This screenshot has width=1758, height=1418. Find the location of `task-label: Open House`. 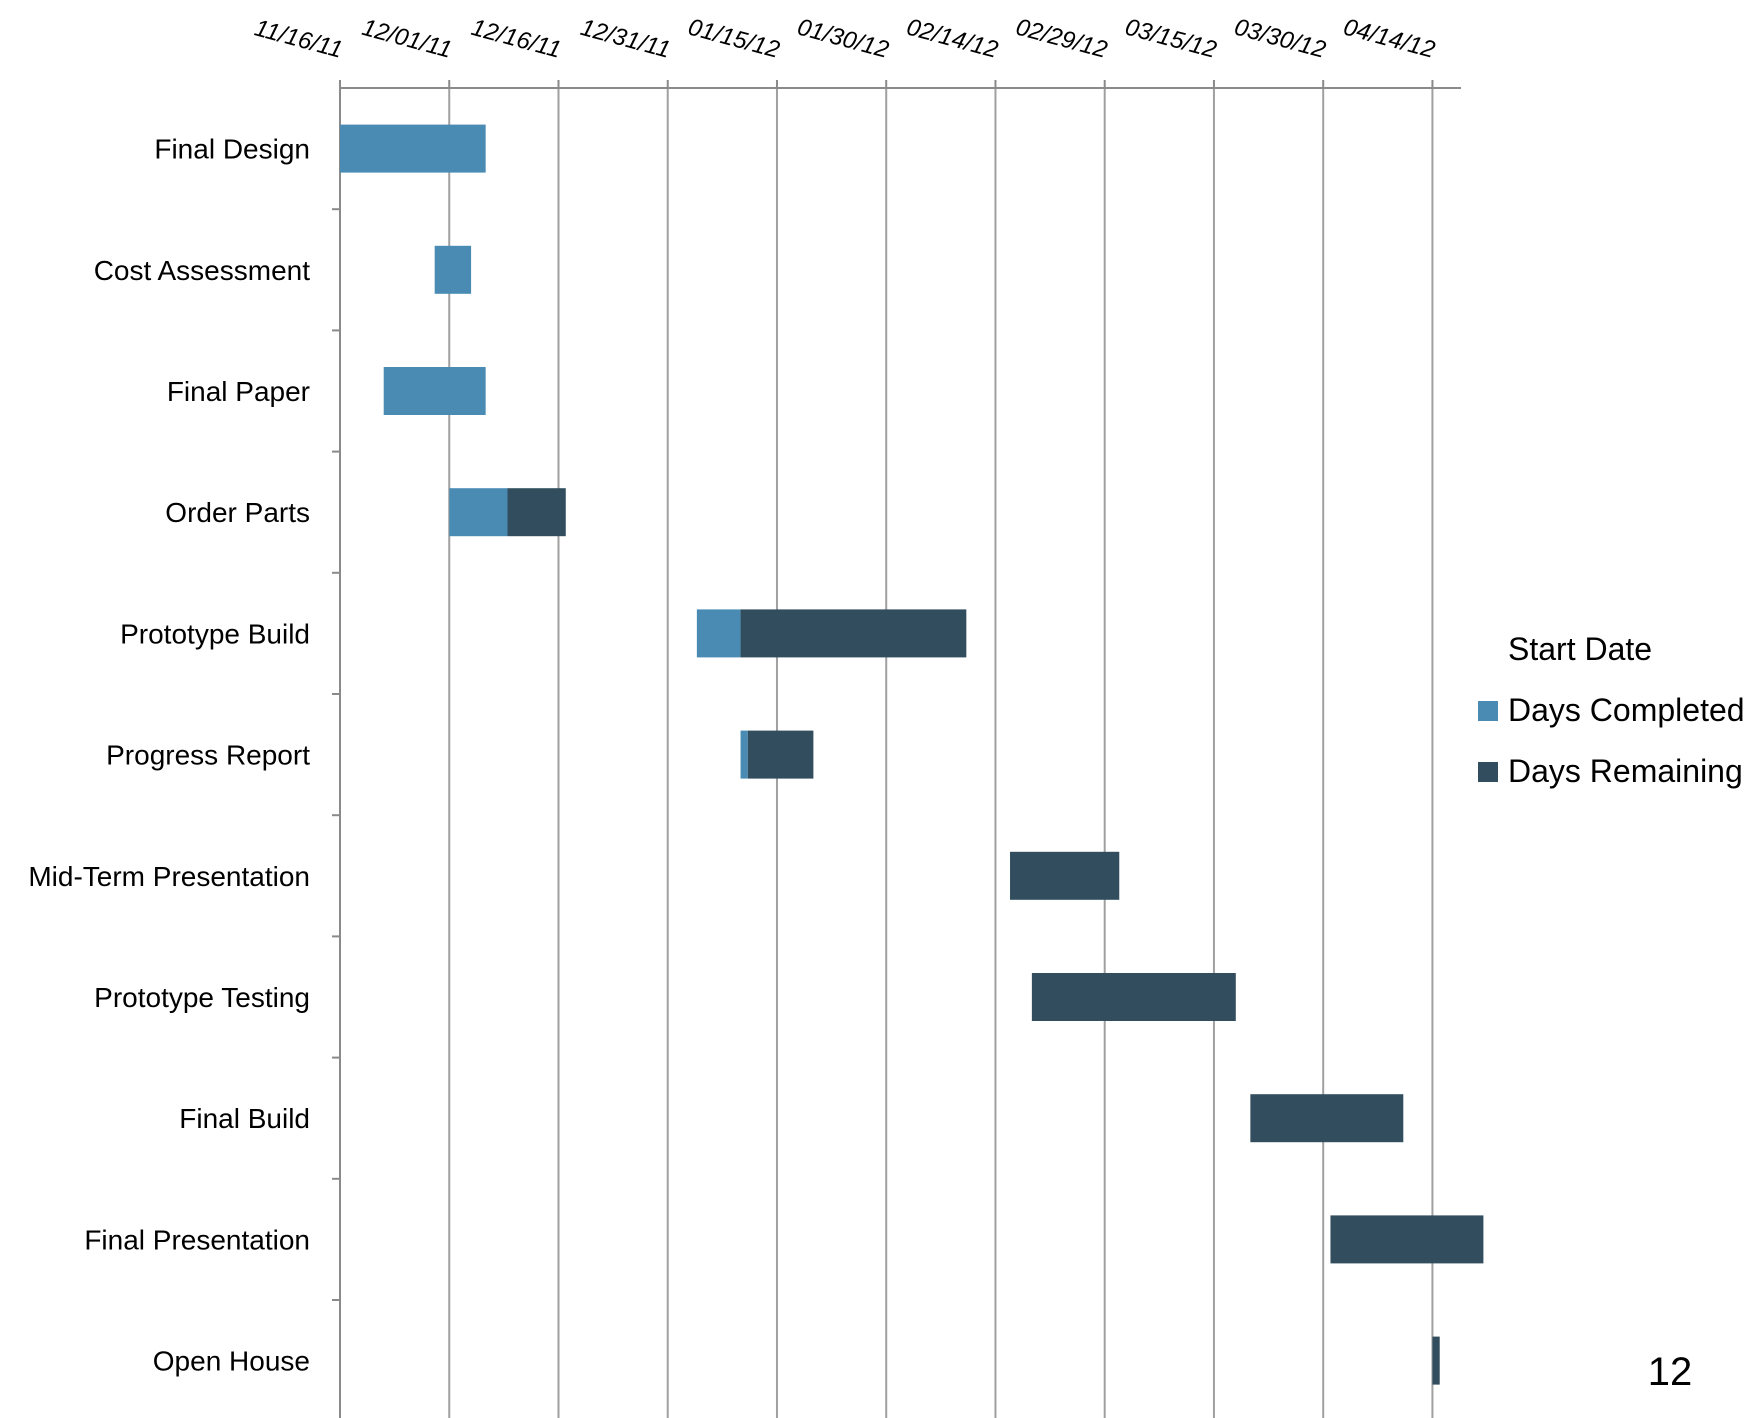

task-label: Open House is located at coordinates (231, 1361).